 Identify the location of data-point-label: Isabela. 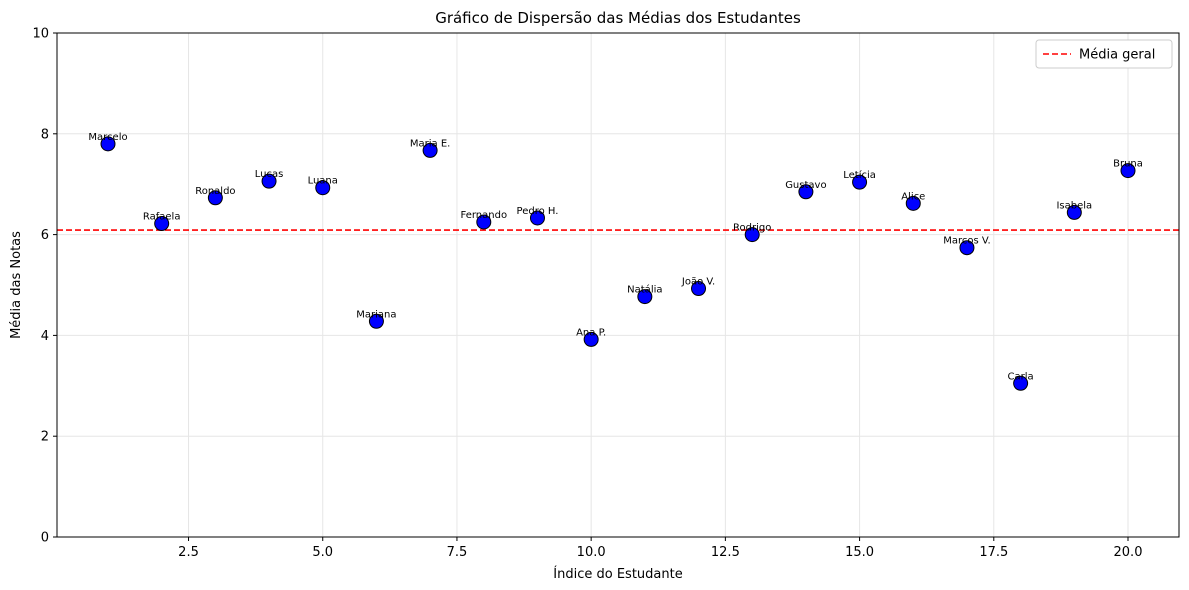
(1074, 205).